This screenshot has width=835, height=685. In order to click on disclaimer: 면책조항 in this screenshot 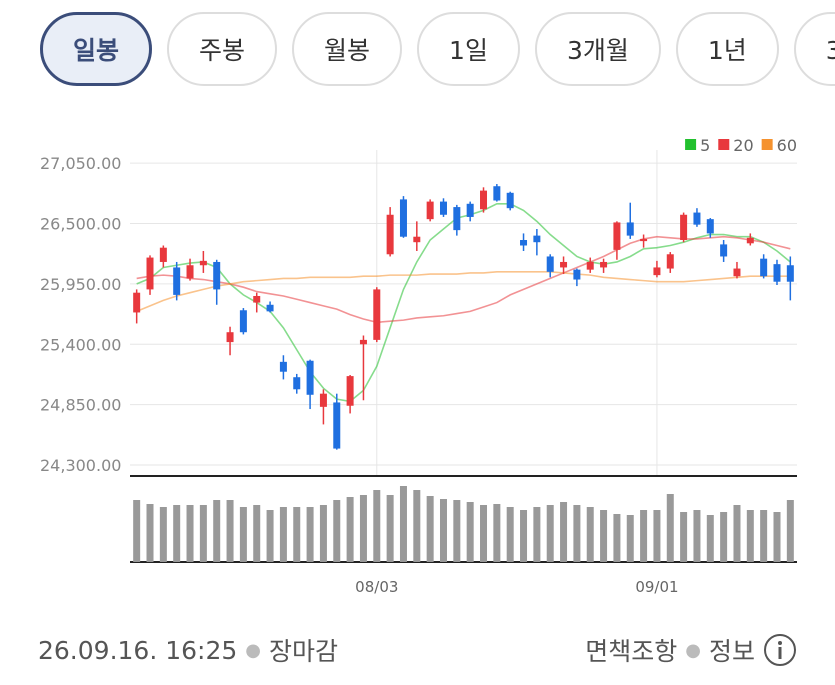, I will do `click(631, 651)`.